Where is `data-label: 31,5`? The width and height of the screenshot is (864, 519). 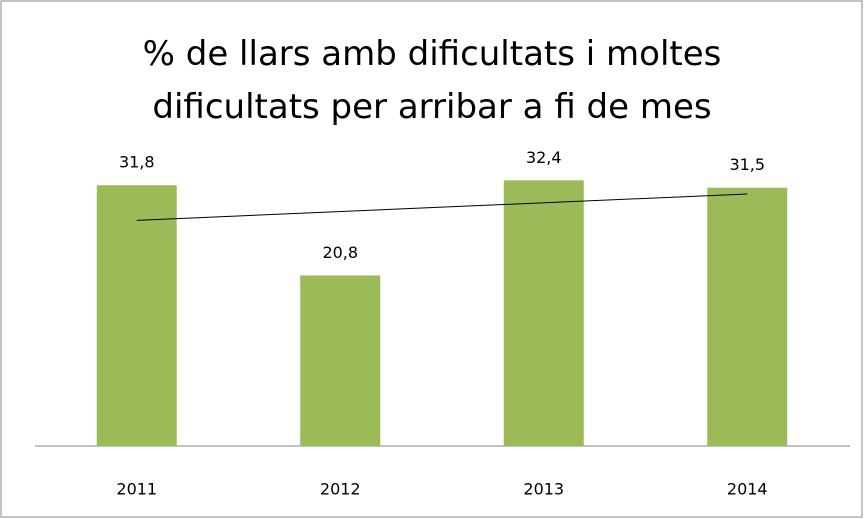
data-label: 31,5 is located at coordinates (747, 164).